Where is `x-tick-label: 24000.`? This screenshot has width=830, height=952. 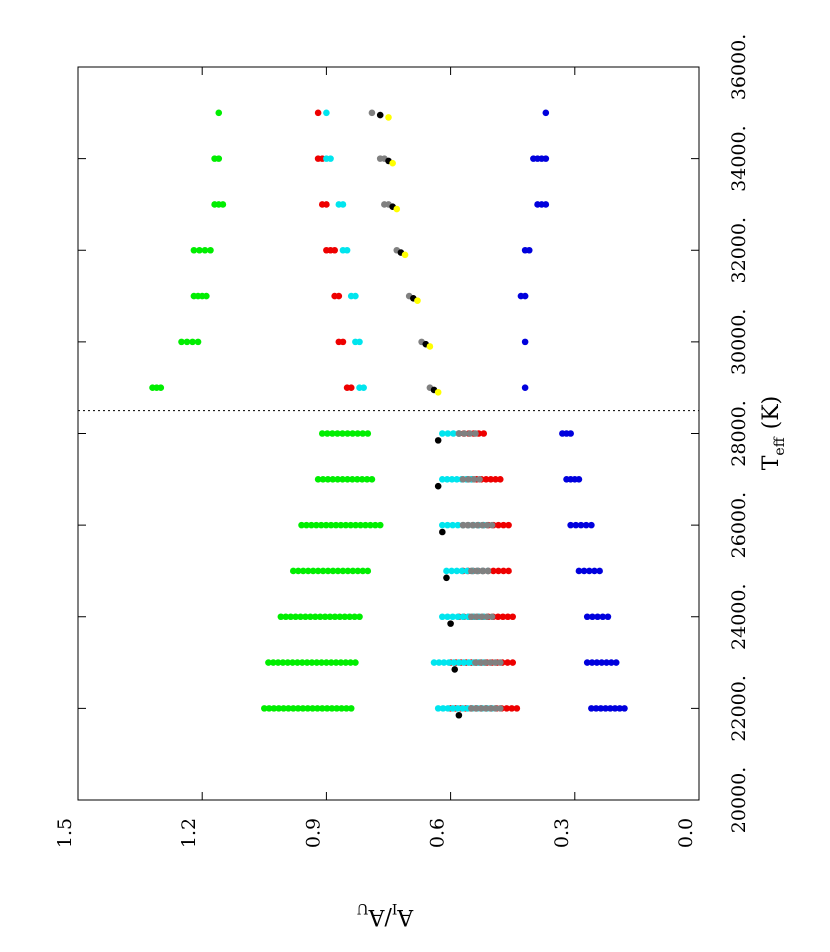
x-tick-label: 24000. is located at coordinates (739, 617).